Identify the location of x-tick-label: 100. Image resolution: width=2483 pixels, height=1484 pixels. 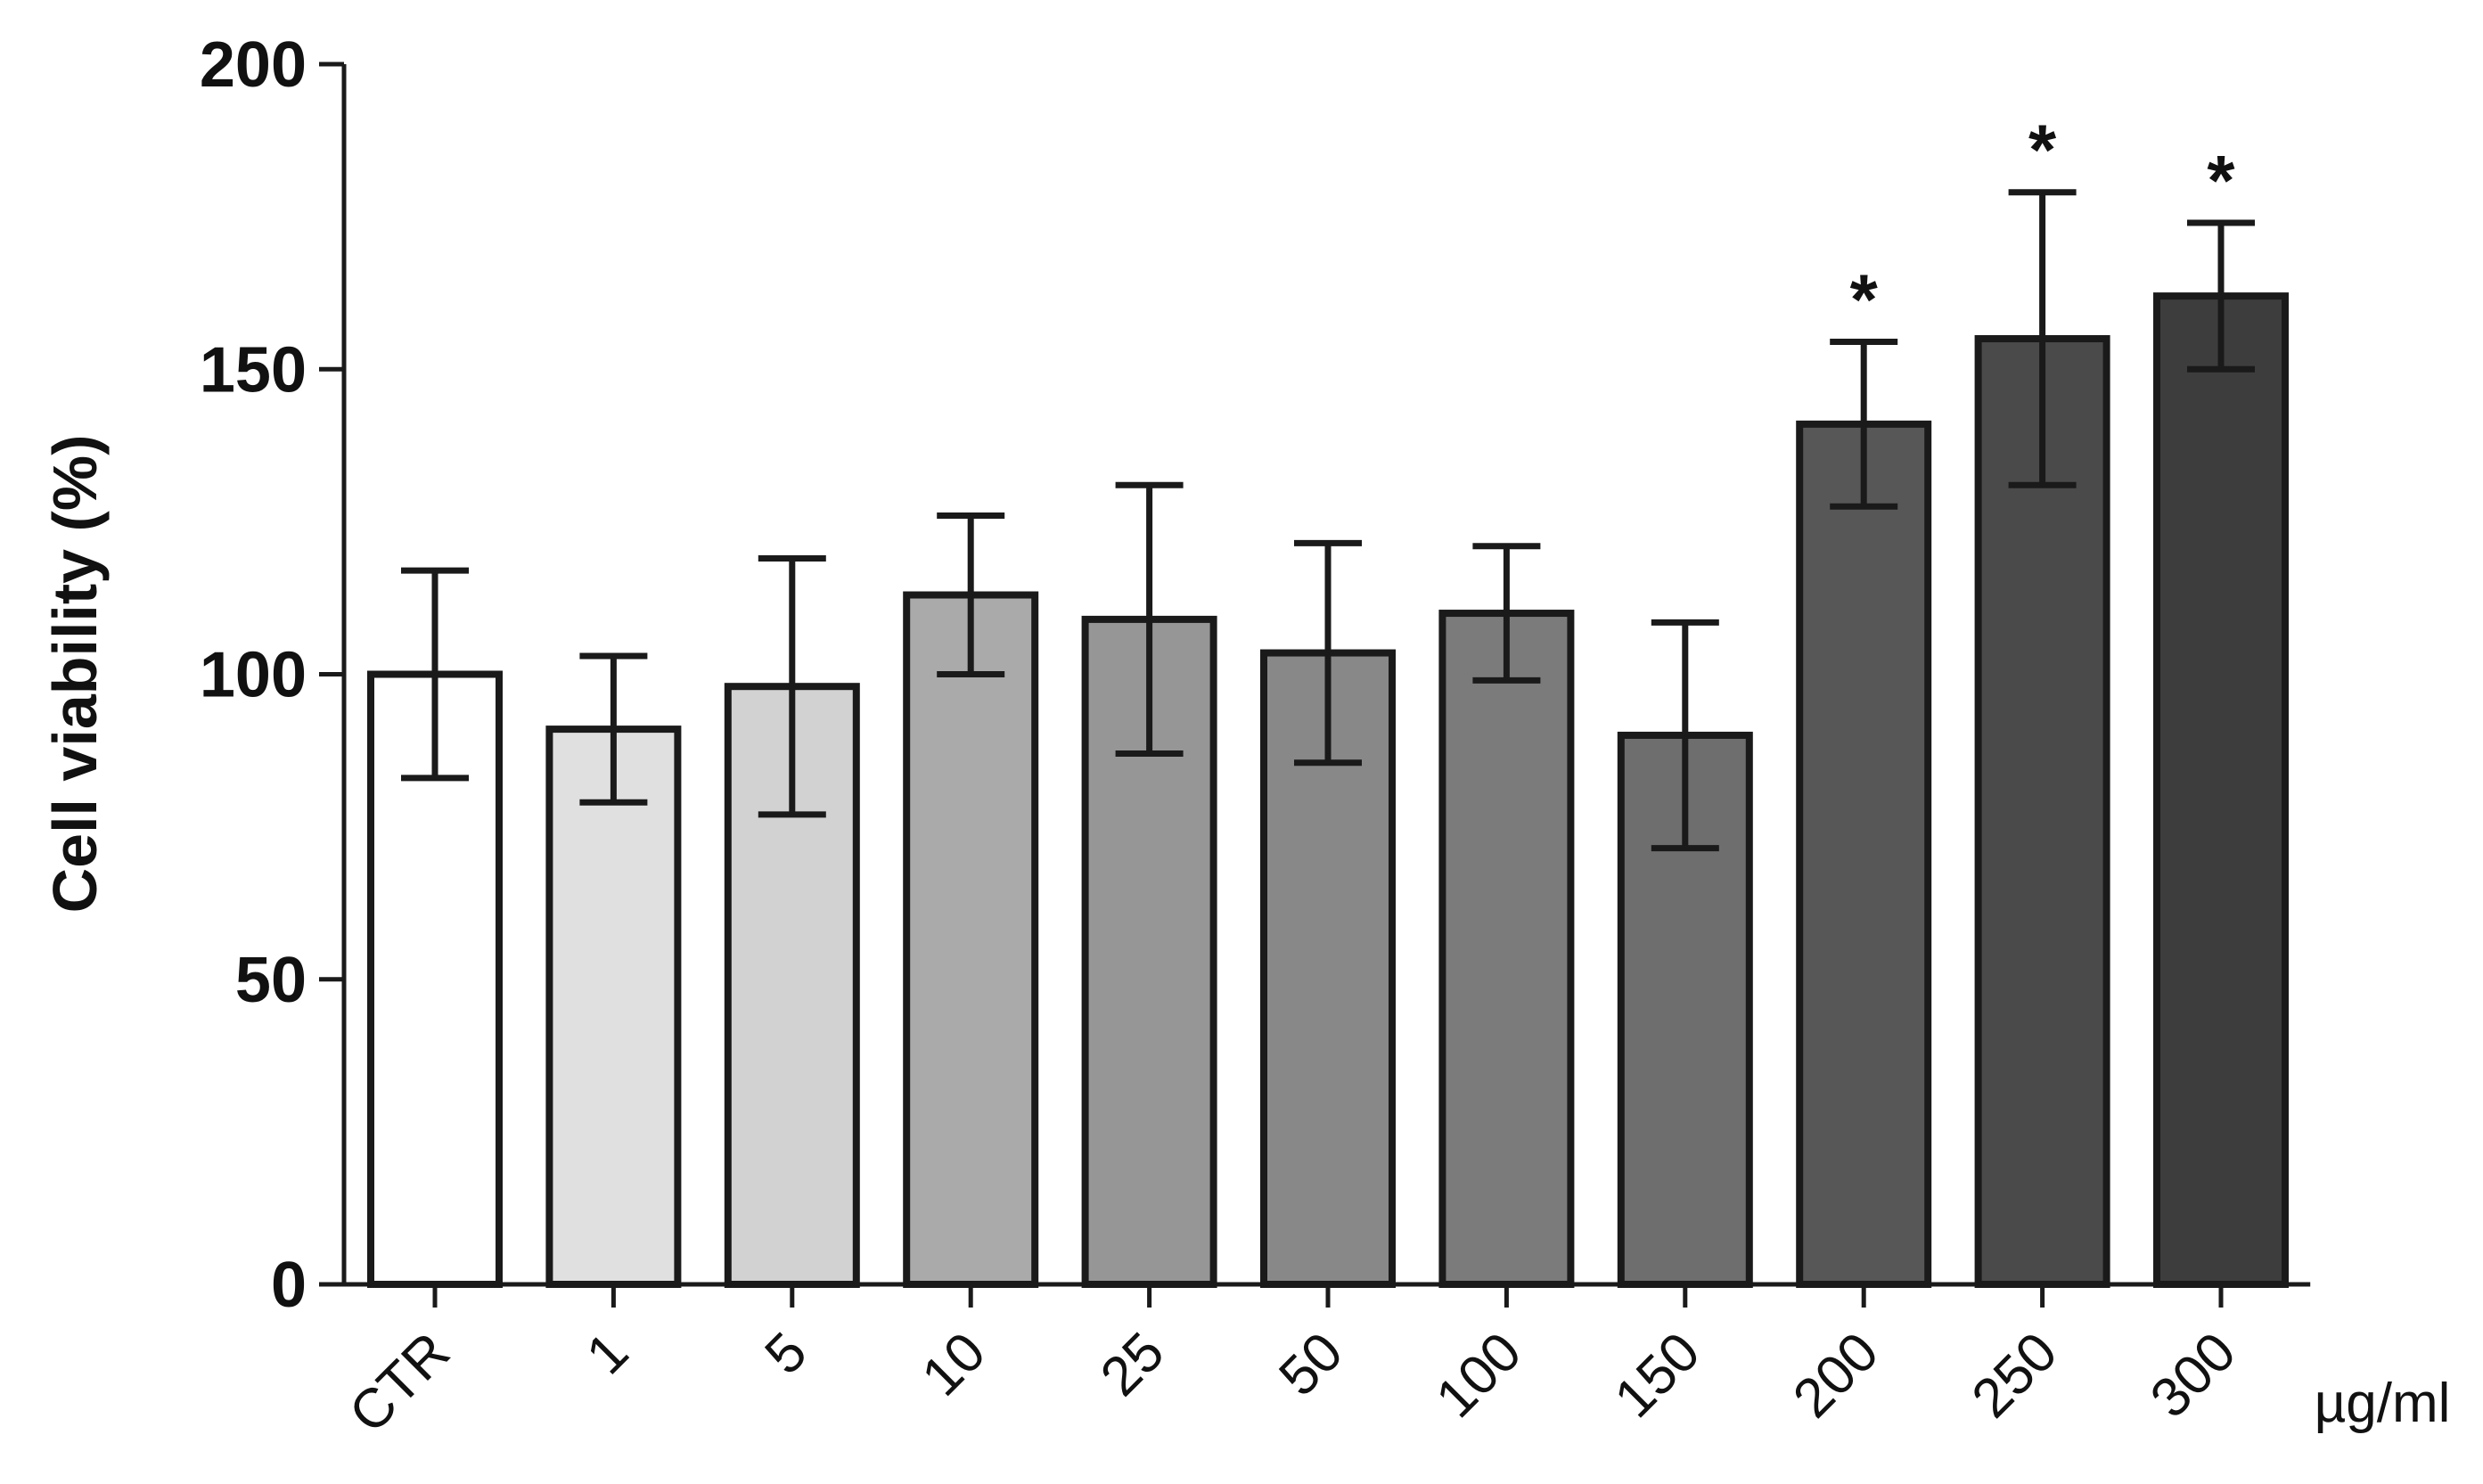
(1478, 1375).